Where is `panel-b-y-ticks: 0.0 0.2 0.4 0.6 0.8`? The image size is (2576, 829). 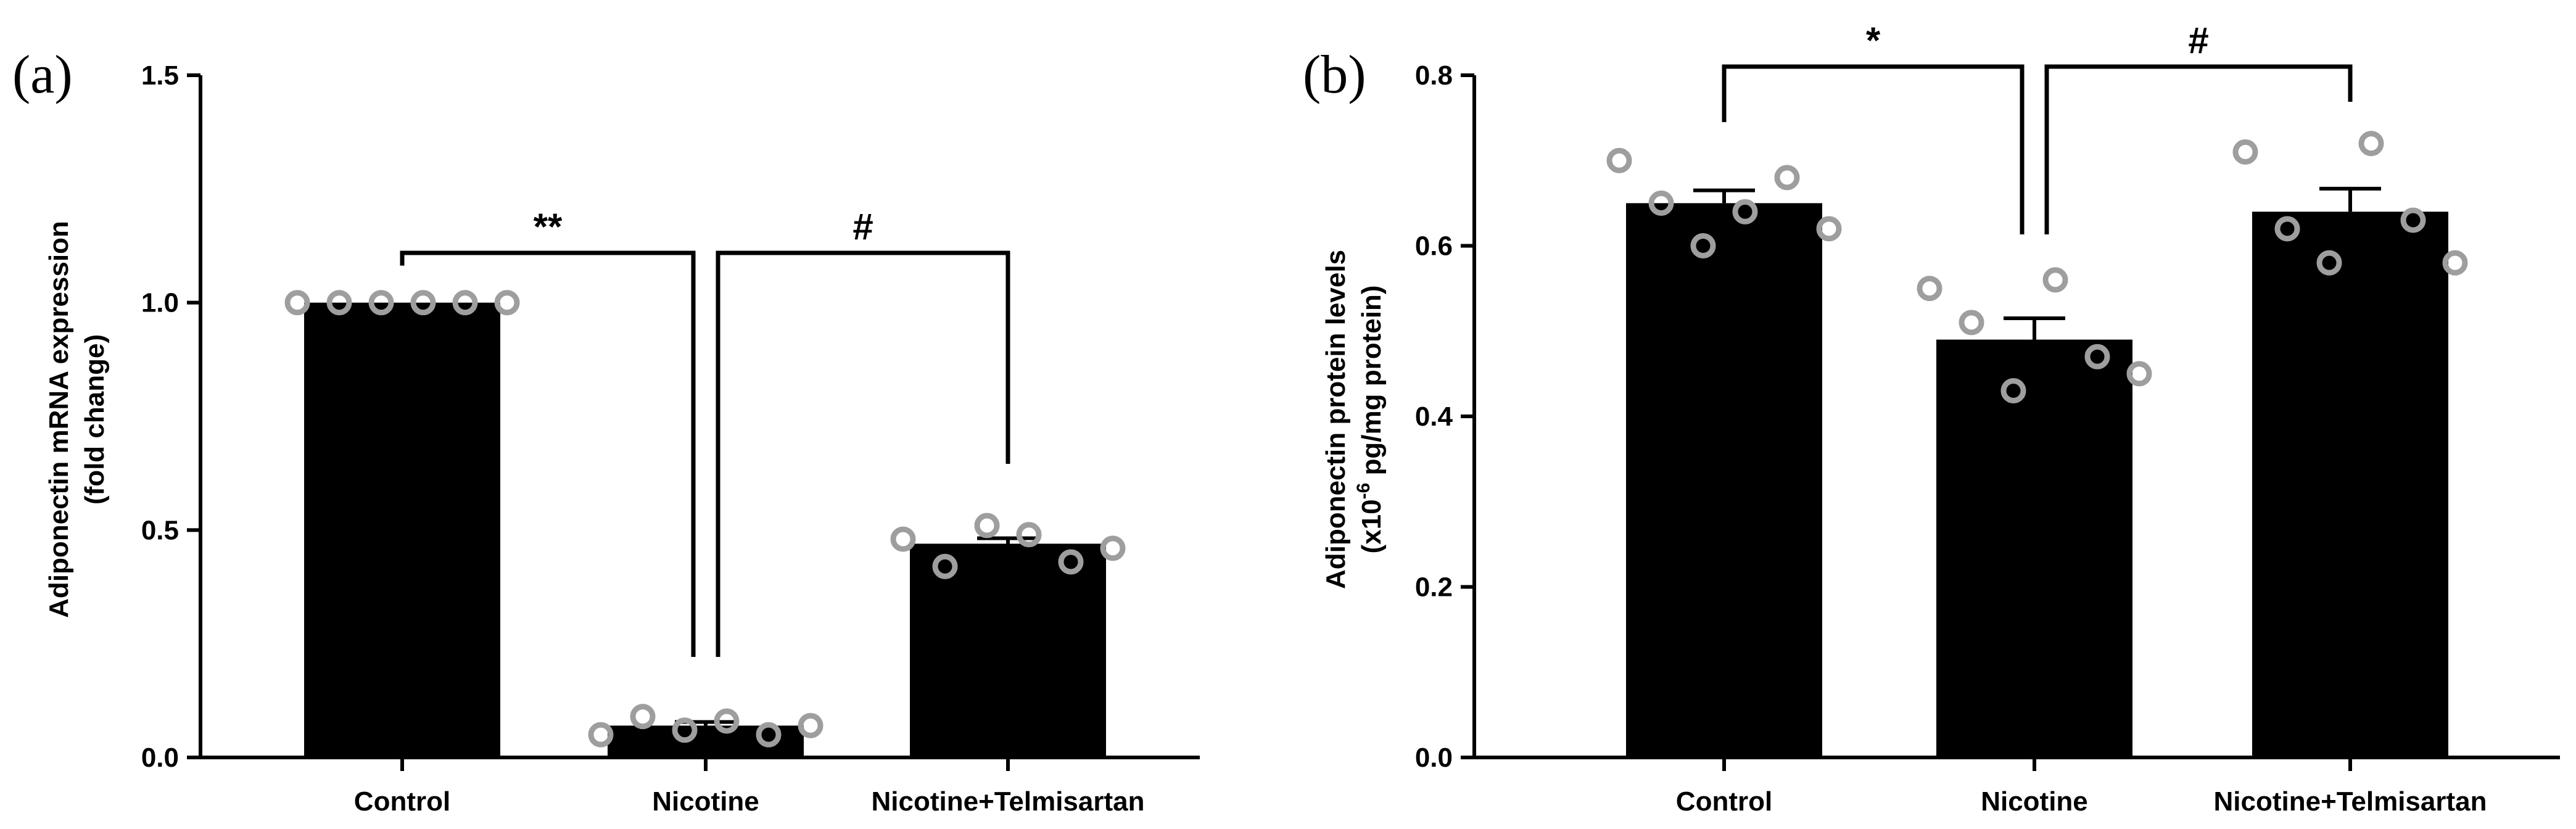 panel-b-y-ticks: 0.0 0.2 0.4 0.6 0.8 is located at coordinates (1445, 416).